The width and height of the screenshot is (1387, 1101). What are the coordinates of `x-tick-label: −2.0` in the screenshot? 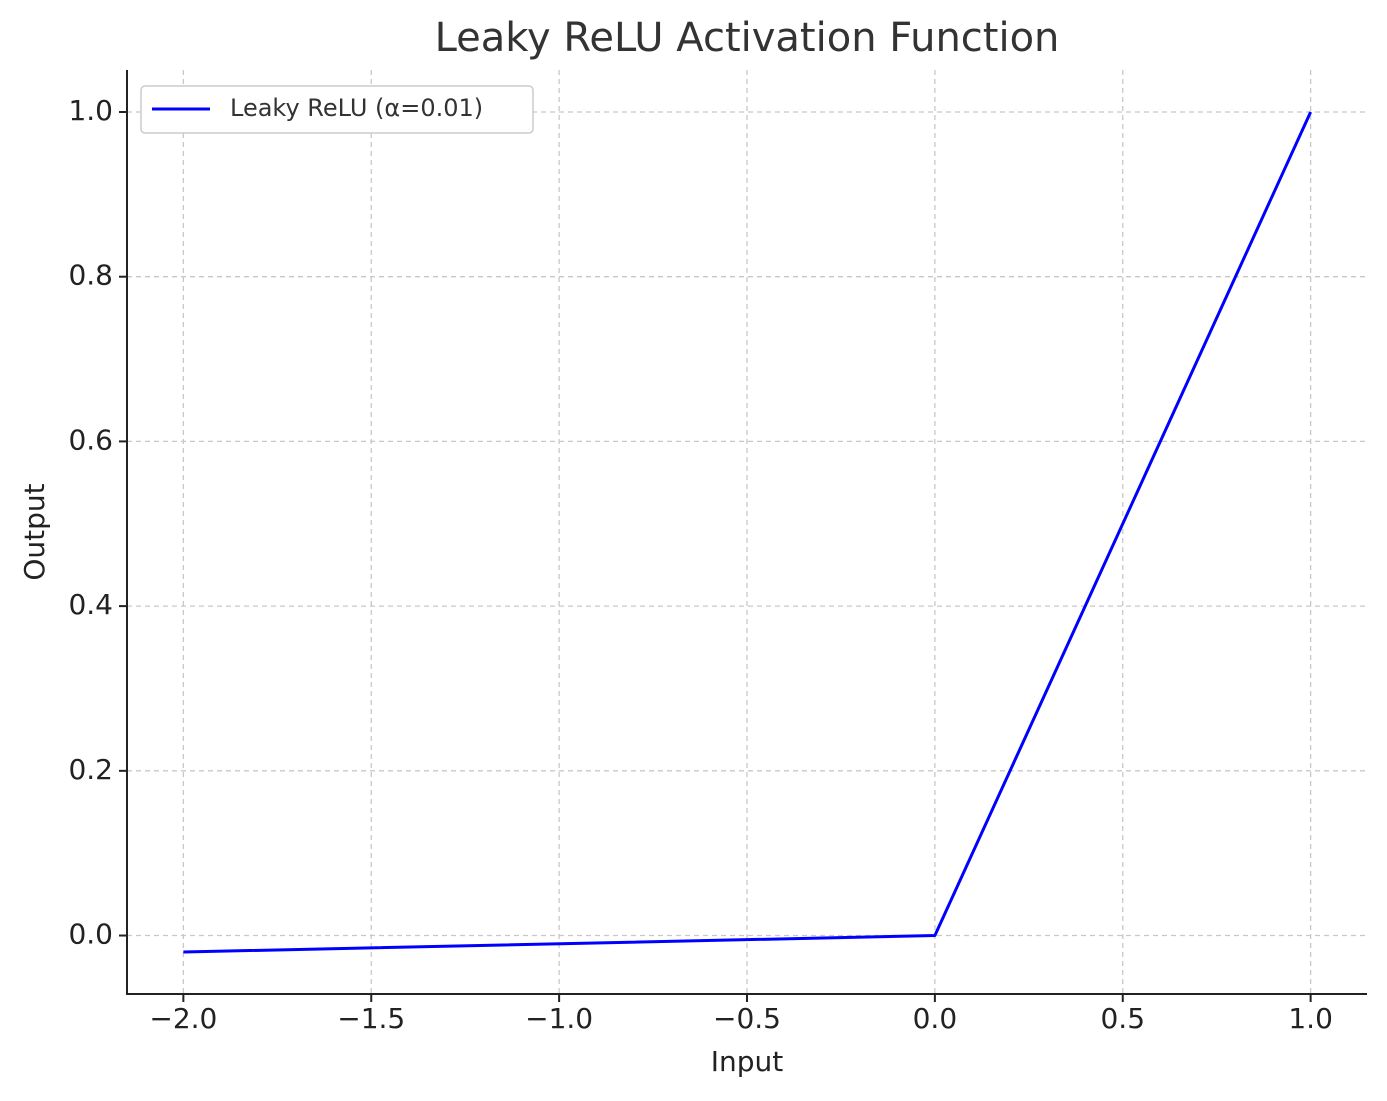 It's located at (183, 1018).